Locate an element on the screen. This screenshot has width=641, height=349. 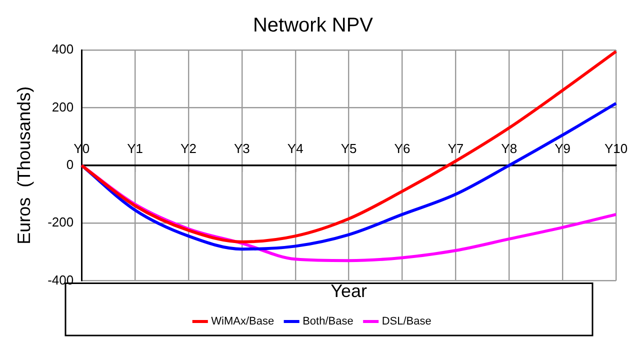
y-tick-label: 0 is located at coordinates (70, 164).